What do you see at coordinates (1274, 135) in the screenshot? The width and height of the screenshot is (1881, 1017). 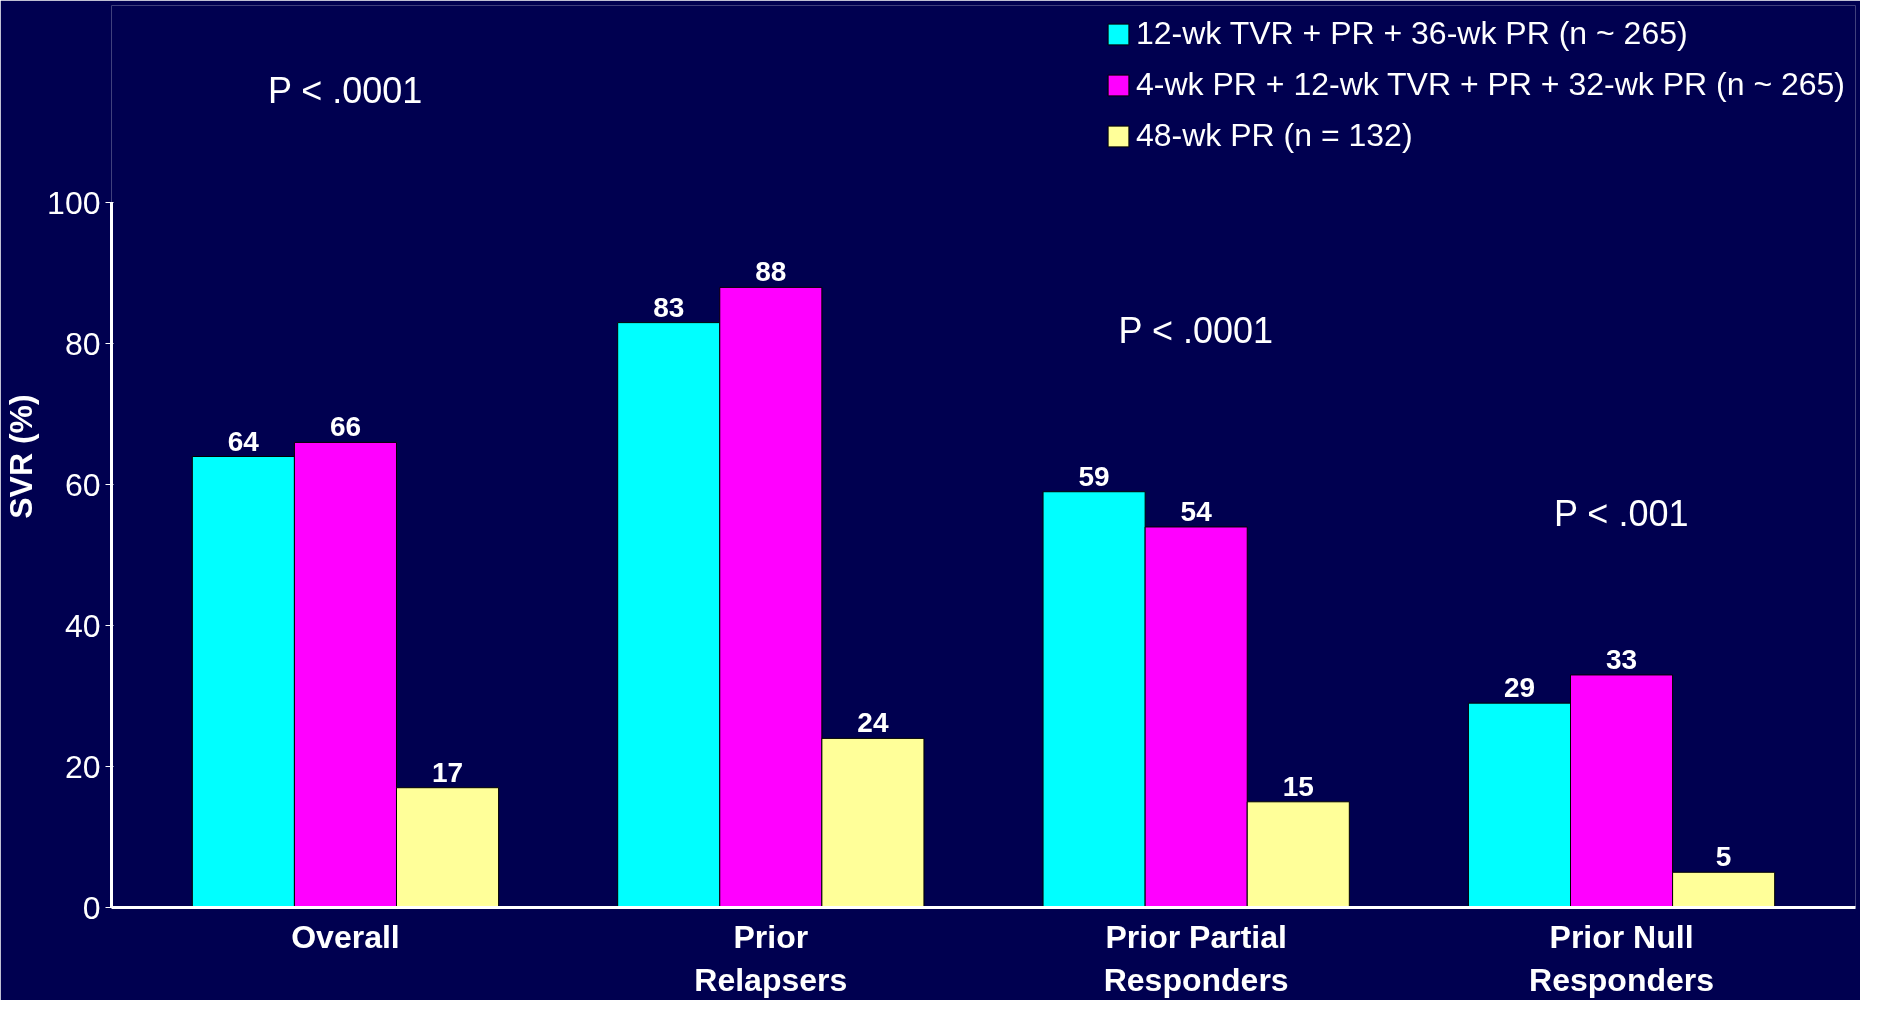 I see `legend-label: 48-wk PR (n = 132)` at bounding box center [1274, 135].